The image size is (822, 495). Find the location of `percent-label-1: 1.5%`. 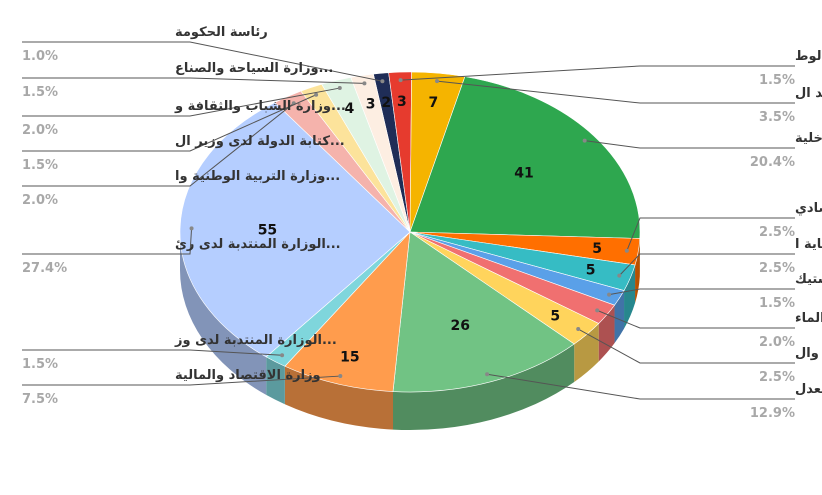

percent-label-1: 1.5% is located at coordinates (777, 80).